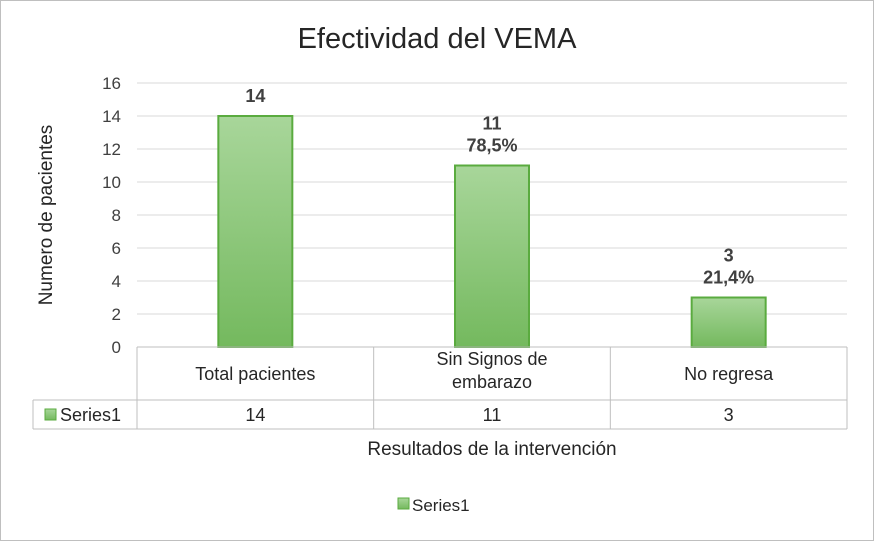 The width and height of the screenshot is (874, 541). I want to click on table-value: 14, so click(255, 415).